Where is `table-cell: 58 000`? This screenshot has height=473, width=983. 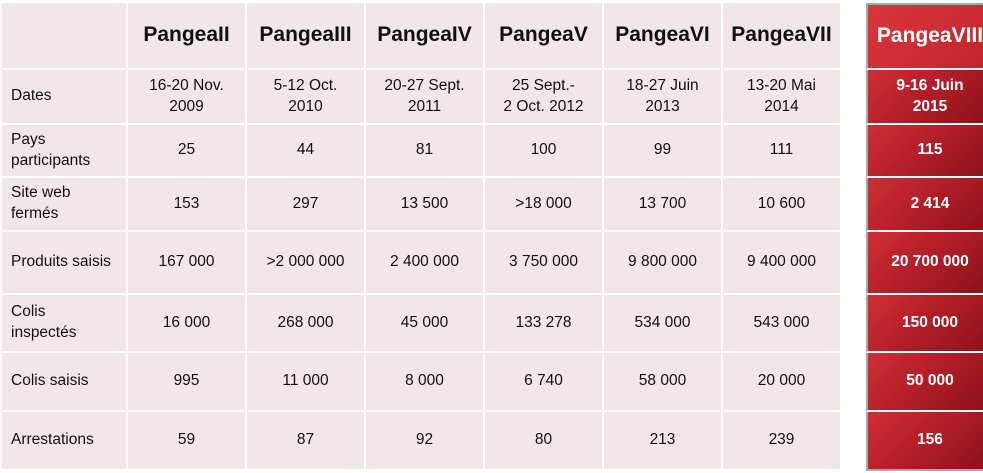 table-cell: 58 000 is located at coordinates (663, 382).